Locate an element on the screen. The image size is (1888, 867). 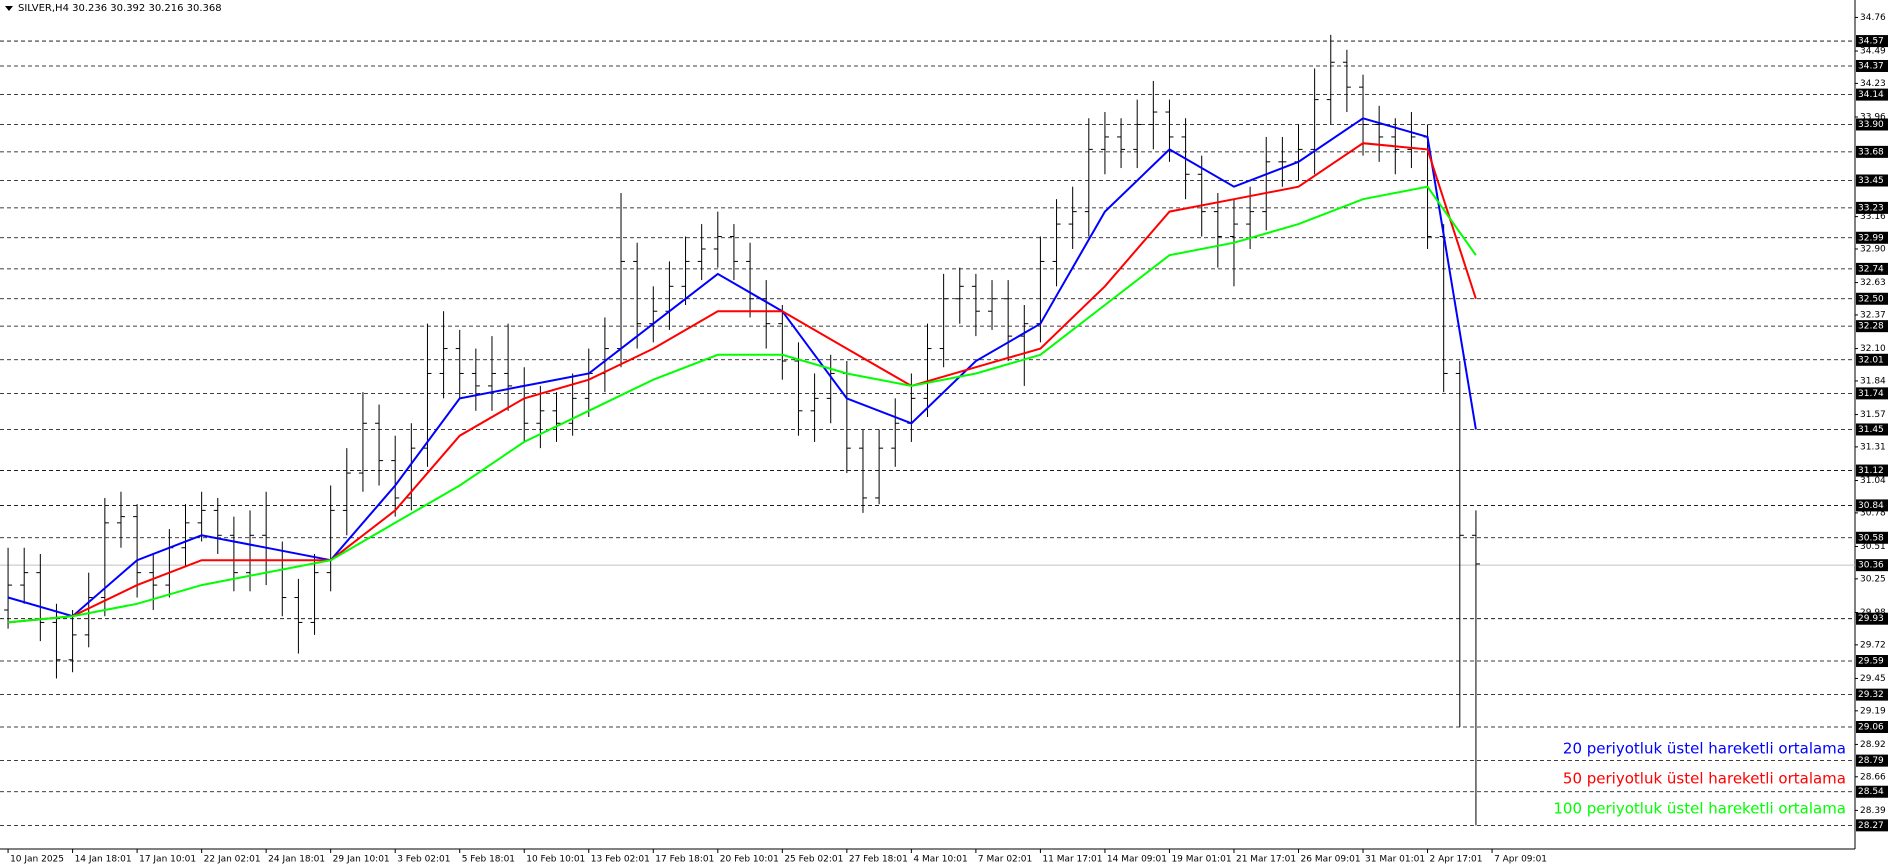
x-tick-label: 19 Mar 01:01 is located at coordinates (1201, 860).